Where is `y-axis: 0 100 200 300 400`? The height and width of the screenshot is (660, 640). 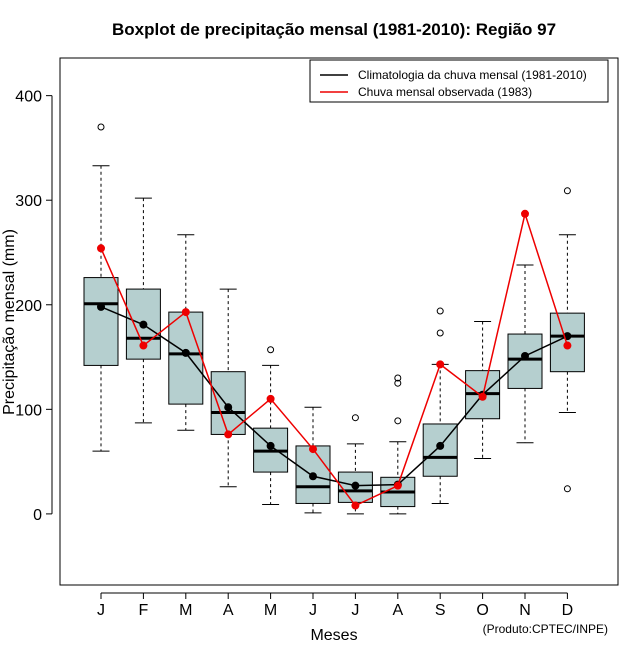 y-axis: 0 100 200 300 400 is located at coordinates (34, 306).